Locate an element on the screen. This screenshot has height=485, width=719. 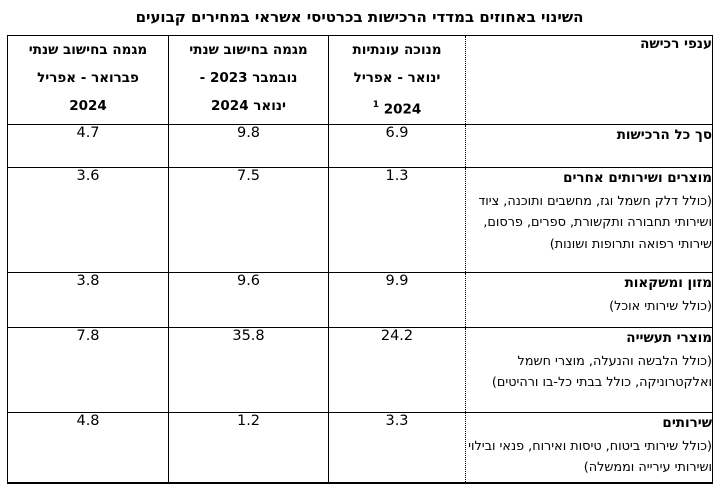
header-year: 2024 is located at coordinates (402, 109).